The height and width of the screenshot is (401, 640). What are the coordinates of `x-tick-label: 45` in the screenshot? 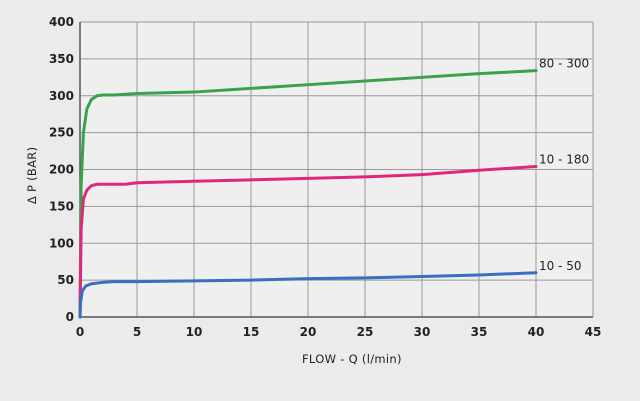 It's located at (593, 332).